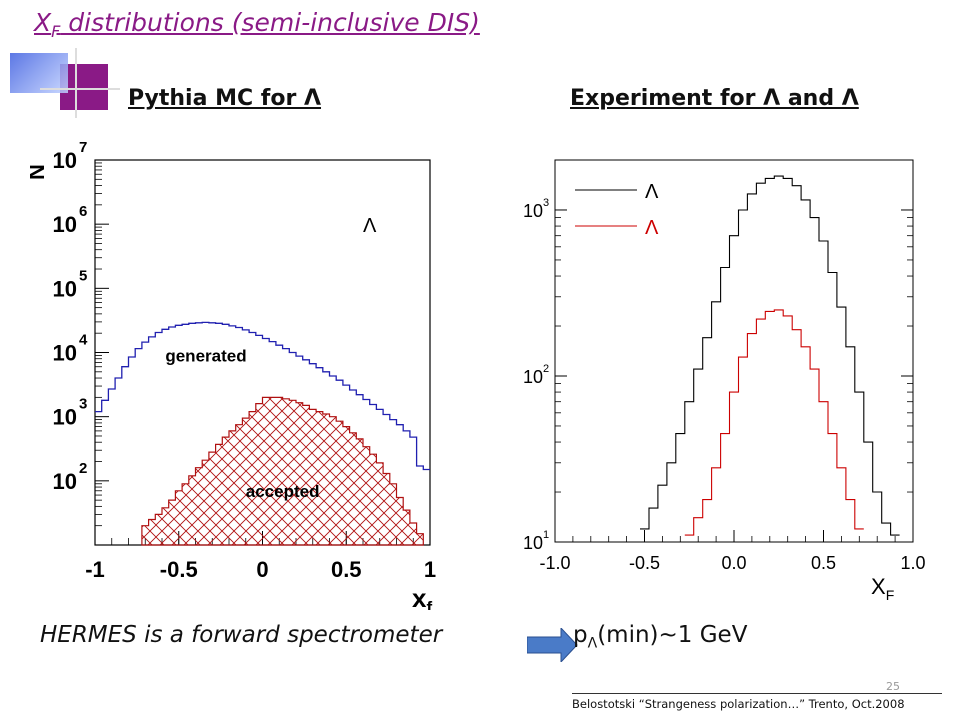  What do you see at coordinates (660, 637) in the screenshot?
I see `pmin-note: pΛ(min)~1 GeV` at bounding box center [660, 637].